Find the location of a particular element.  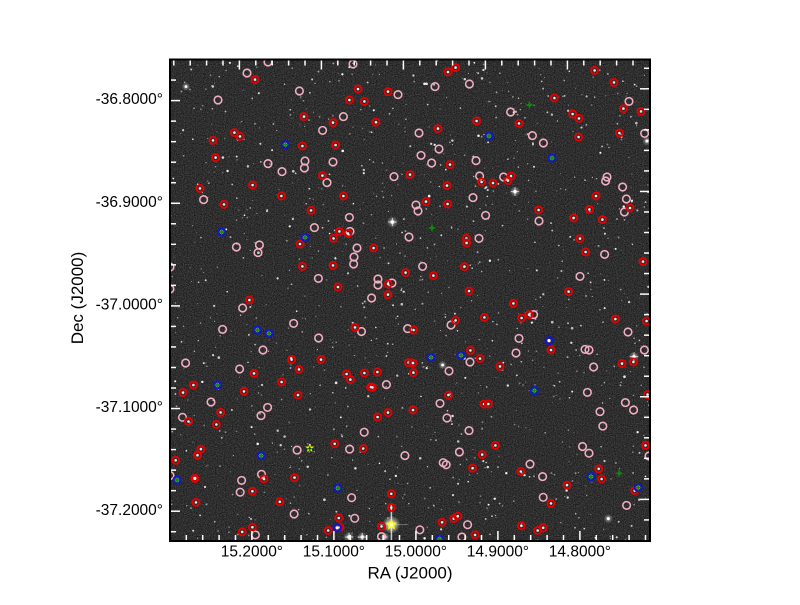

svg-text: -37.2000° is located at coordinates (129, 510).